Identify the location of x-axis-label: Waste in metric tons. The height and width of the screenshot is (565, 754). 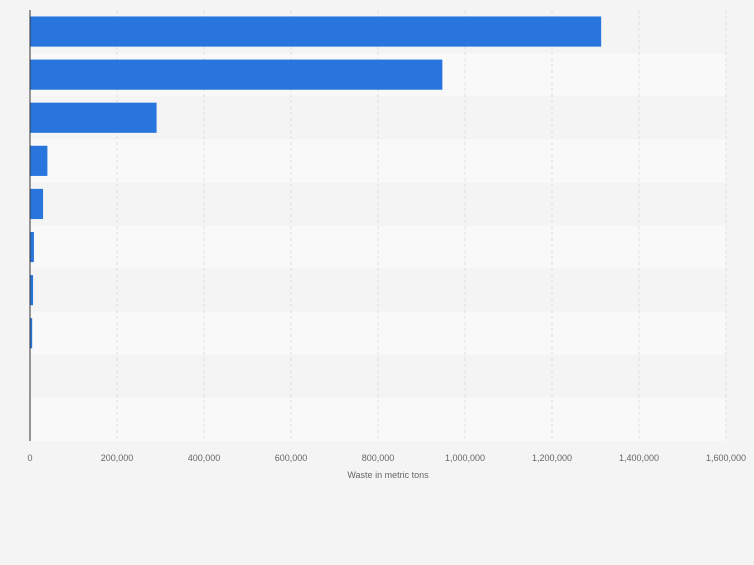
(388, 475).